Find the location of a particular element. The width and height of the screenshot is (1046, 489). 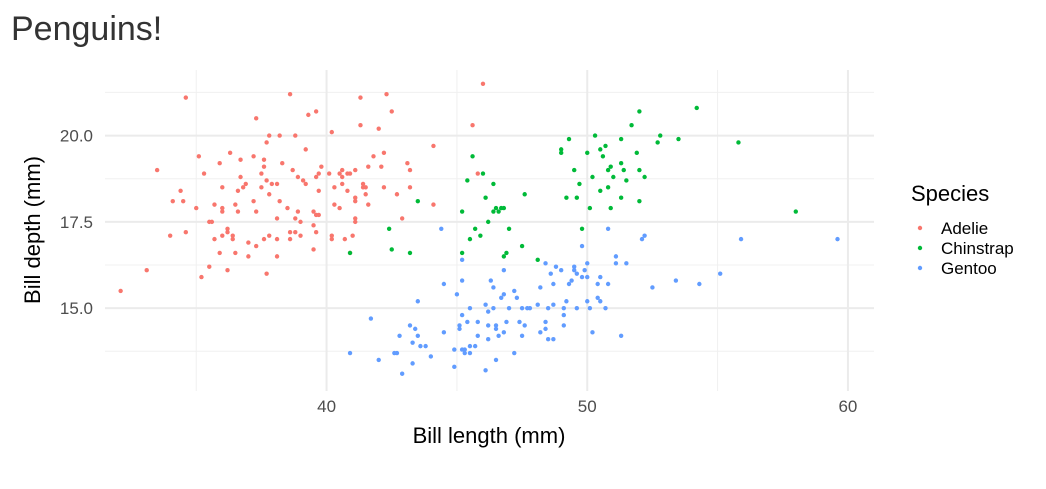

x-tick-label: 40 is located at coordinates (326, 406).